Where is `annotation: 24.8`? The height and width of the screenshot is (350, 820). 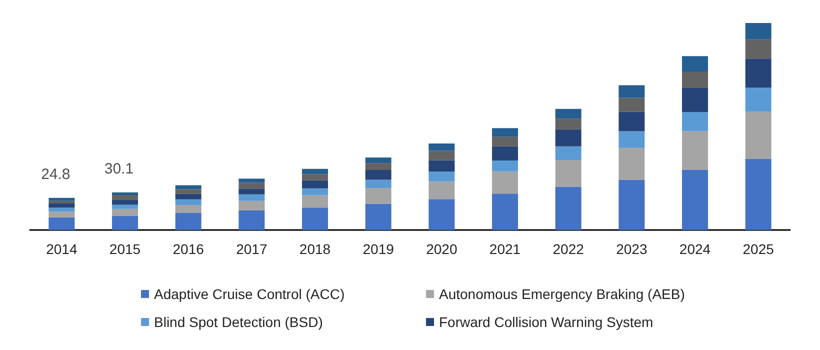 annotation: 24.8 is located at coordinates (55, 174).